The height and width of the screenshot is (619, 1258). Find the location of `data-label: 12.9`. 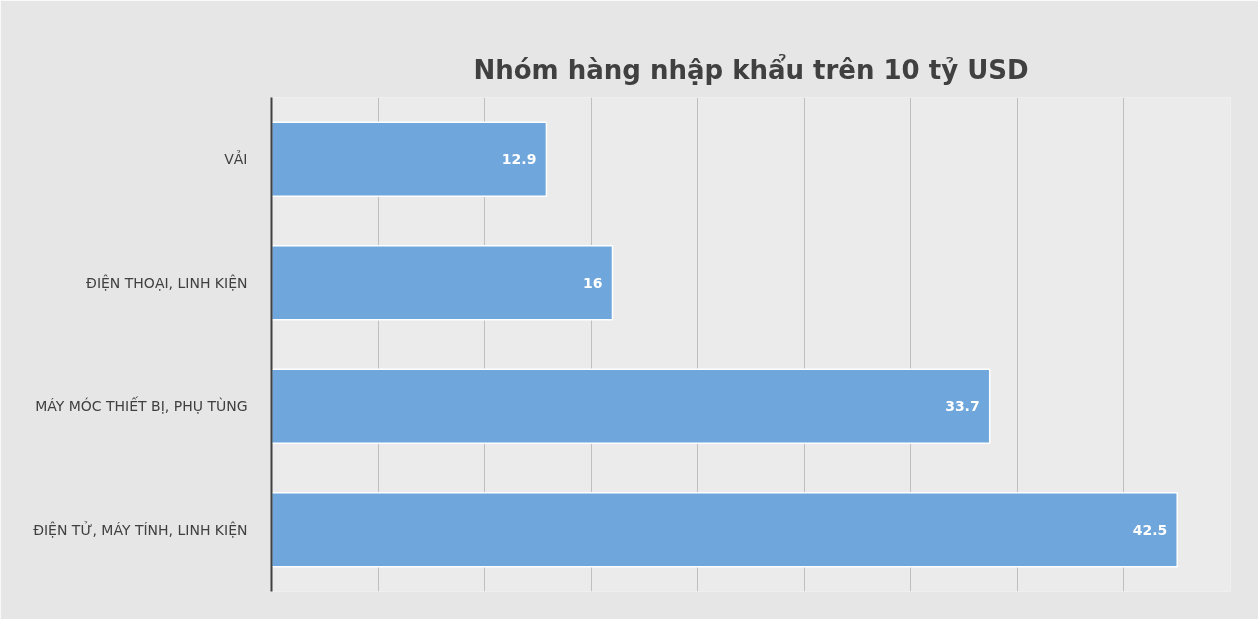

data-label: 12.9 is located at coordinates (519, 159).